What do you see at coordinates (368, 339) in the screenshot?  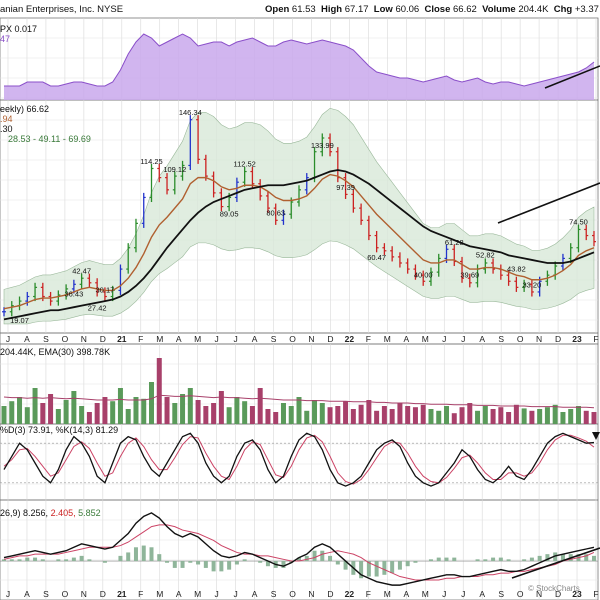 I see `x-tick-label: F` at bounding box center [368, 339].